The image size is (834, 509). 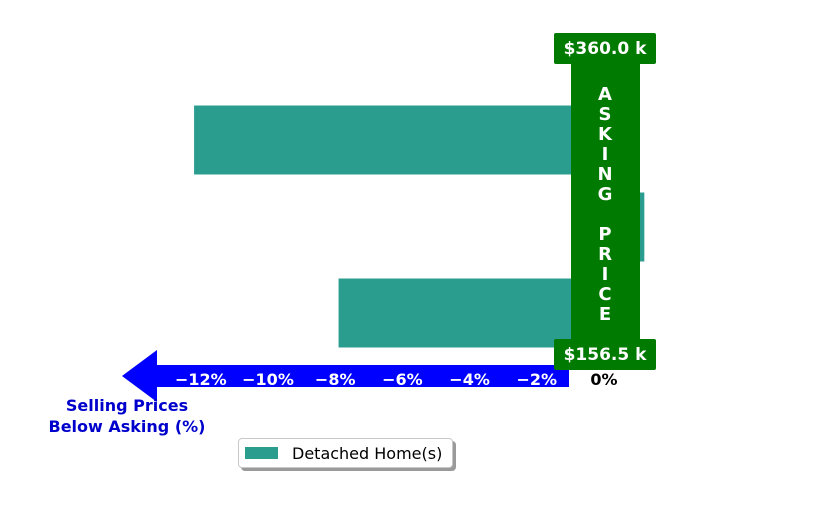 What do you see at coordinates (605, 254) in the screenshot?
I see `asking-price-letter: R` at bounding box center [605, 254].